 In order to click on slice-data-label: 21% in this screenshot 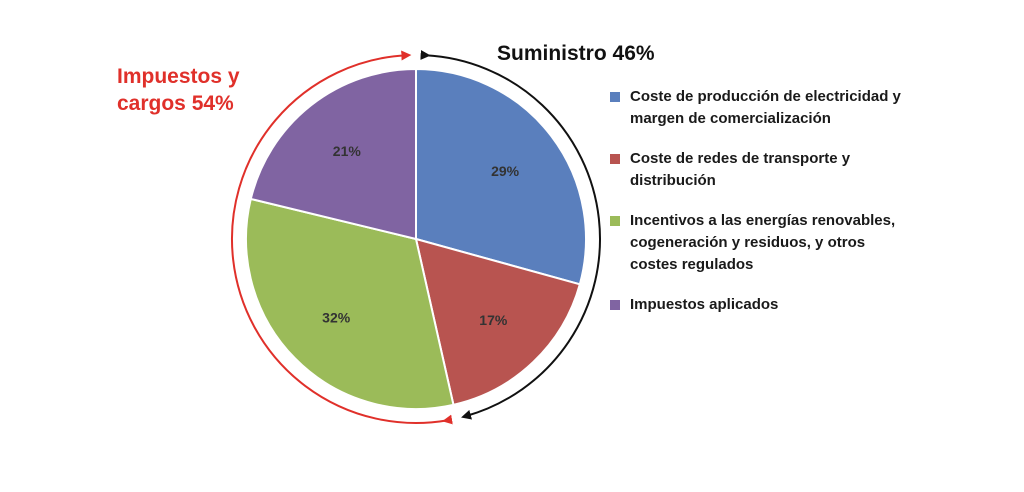, I will do `click(347, 151)`.